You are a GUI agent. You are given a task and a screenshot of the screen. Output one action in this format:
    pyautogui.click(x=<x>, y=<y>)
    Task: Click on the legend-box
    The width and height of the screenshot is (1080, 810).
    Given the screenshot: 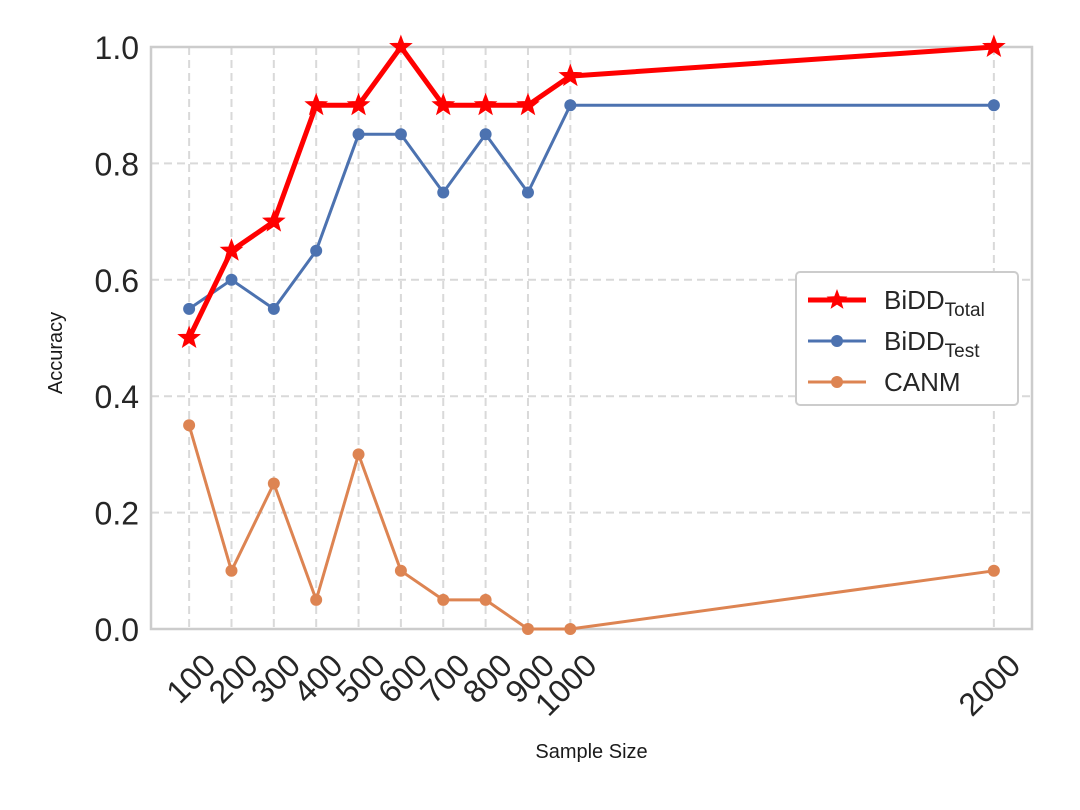 What is the action you would take?
    pyautogui.click(x=907, y=338)
    